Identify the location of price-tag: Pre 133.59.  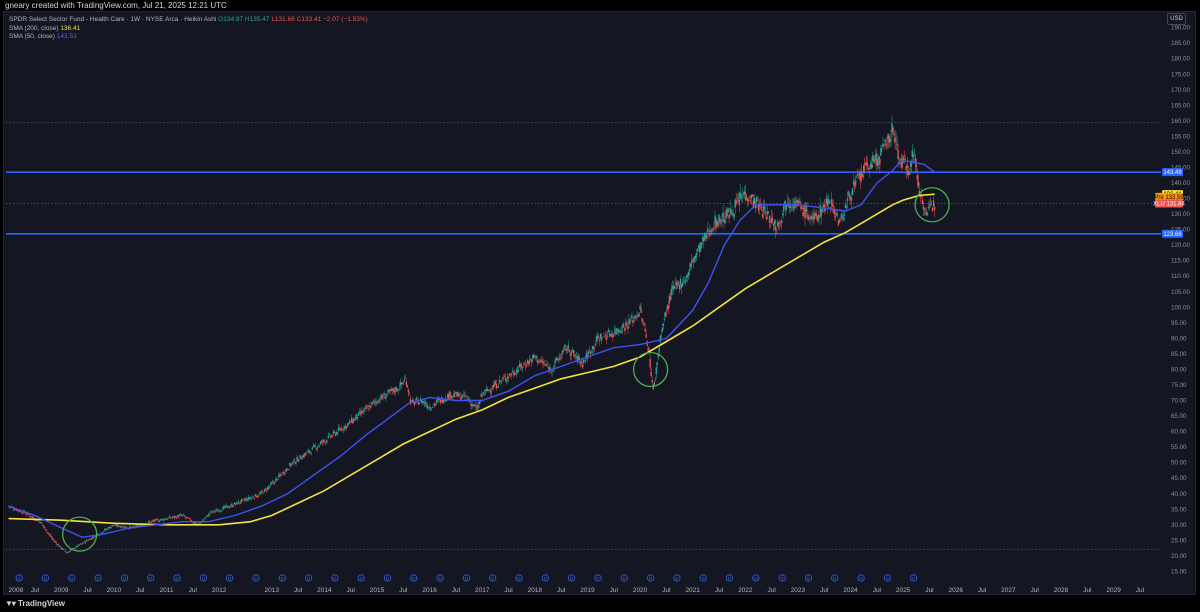
(1169, 196).